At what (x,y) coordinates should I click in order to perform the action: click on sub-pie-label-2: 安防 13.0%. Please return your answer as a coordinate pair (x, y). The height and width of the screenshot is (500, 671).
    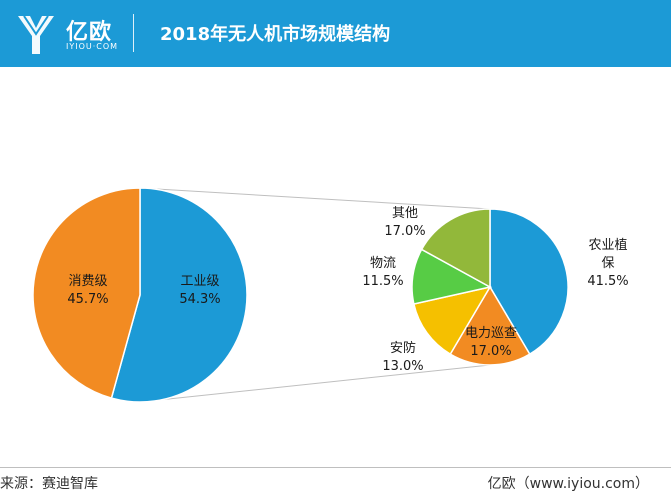
    Looking at the image, I should click on (402, 357).